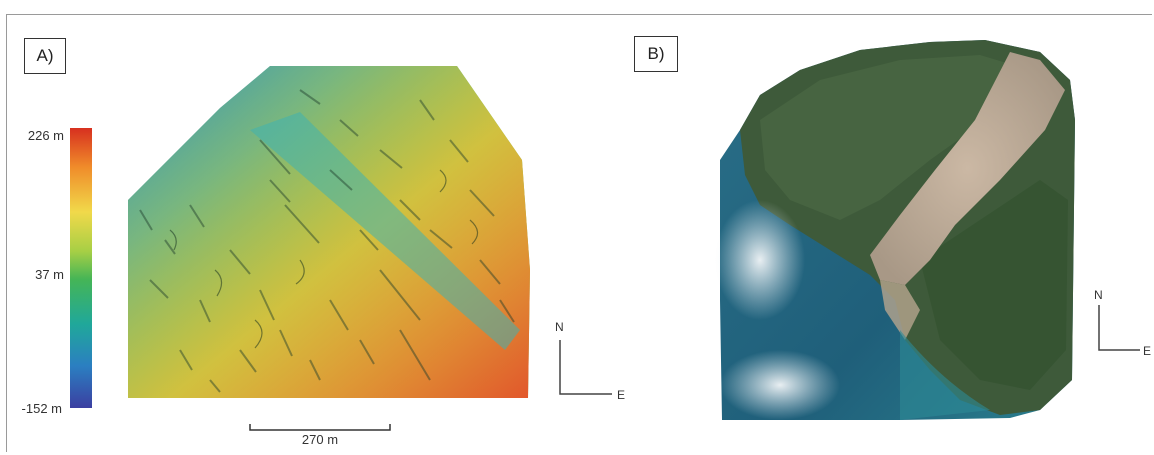 Image resolution: width=1154 pixels, height=455 pixels. What do you see at coordinates (656, 54) in the screenshot?
I see `panel-b-label: B)` at bounding box center [656, 54].